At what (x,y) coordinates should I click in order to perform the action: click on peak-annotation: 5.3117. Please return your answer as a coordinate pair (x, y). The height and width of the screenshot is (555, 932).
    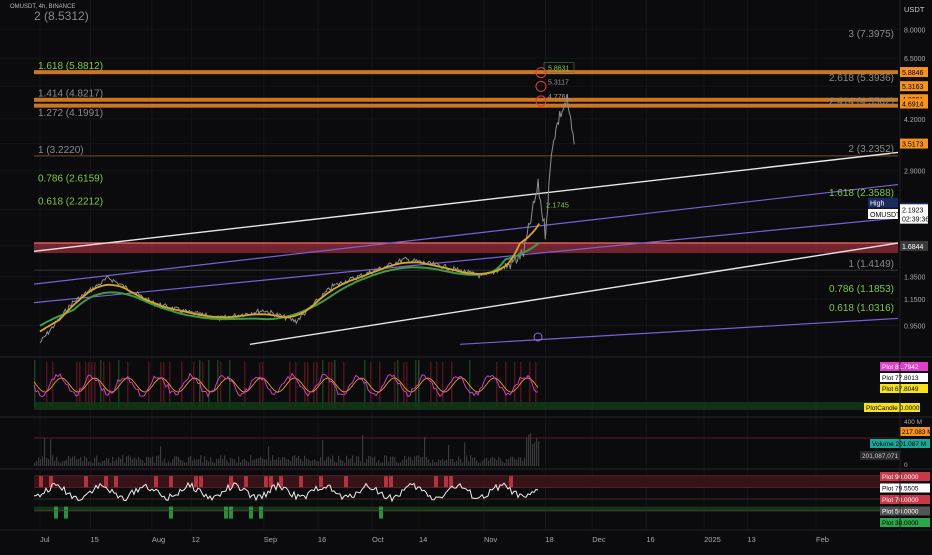
    Looking at the image, I should click on (558, 82).